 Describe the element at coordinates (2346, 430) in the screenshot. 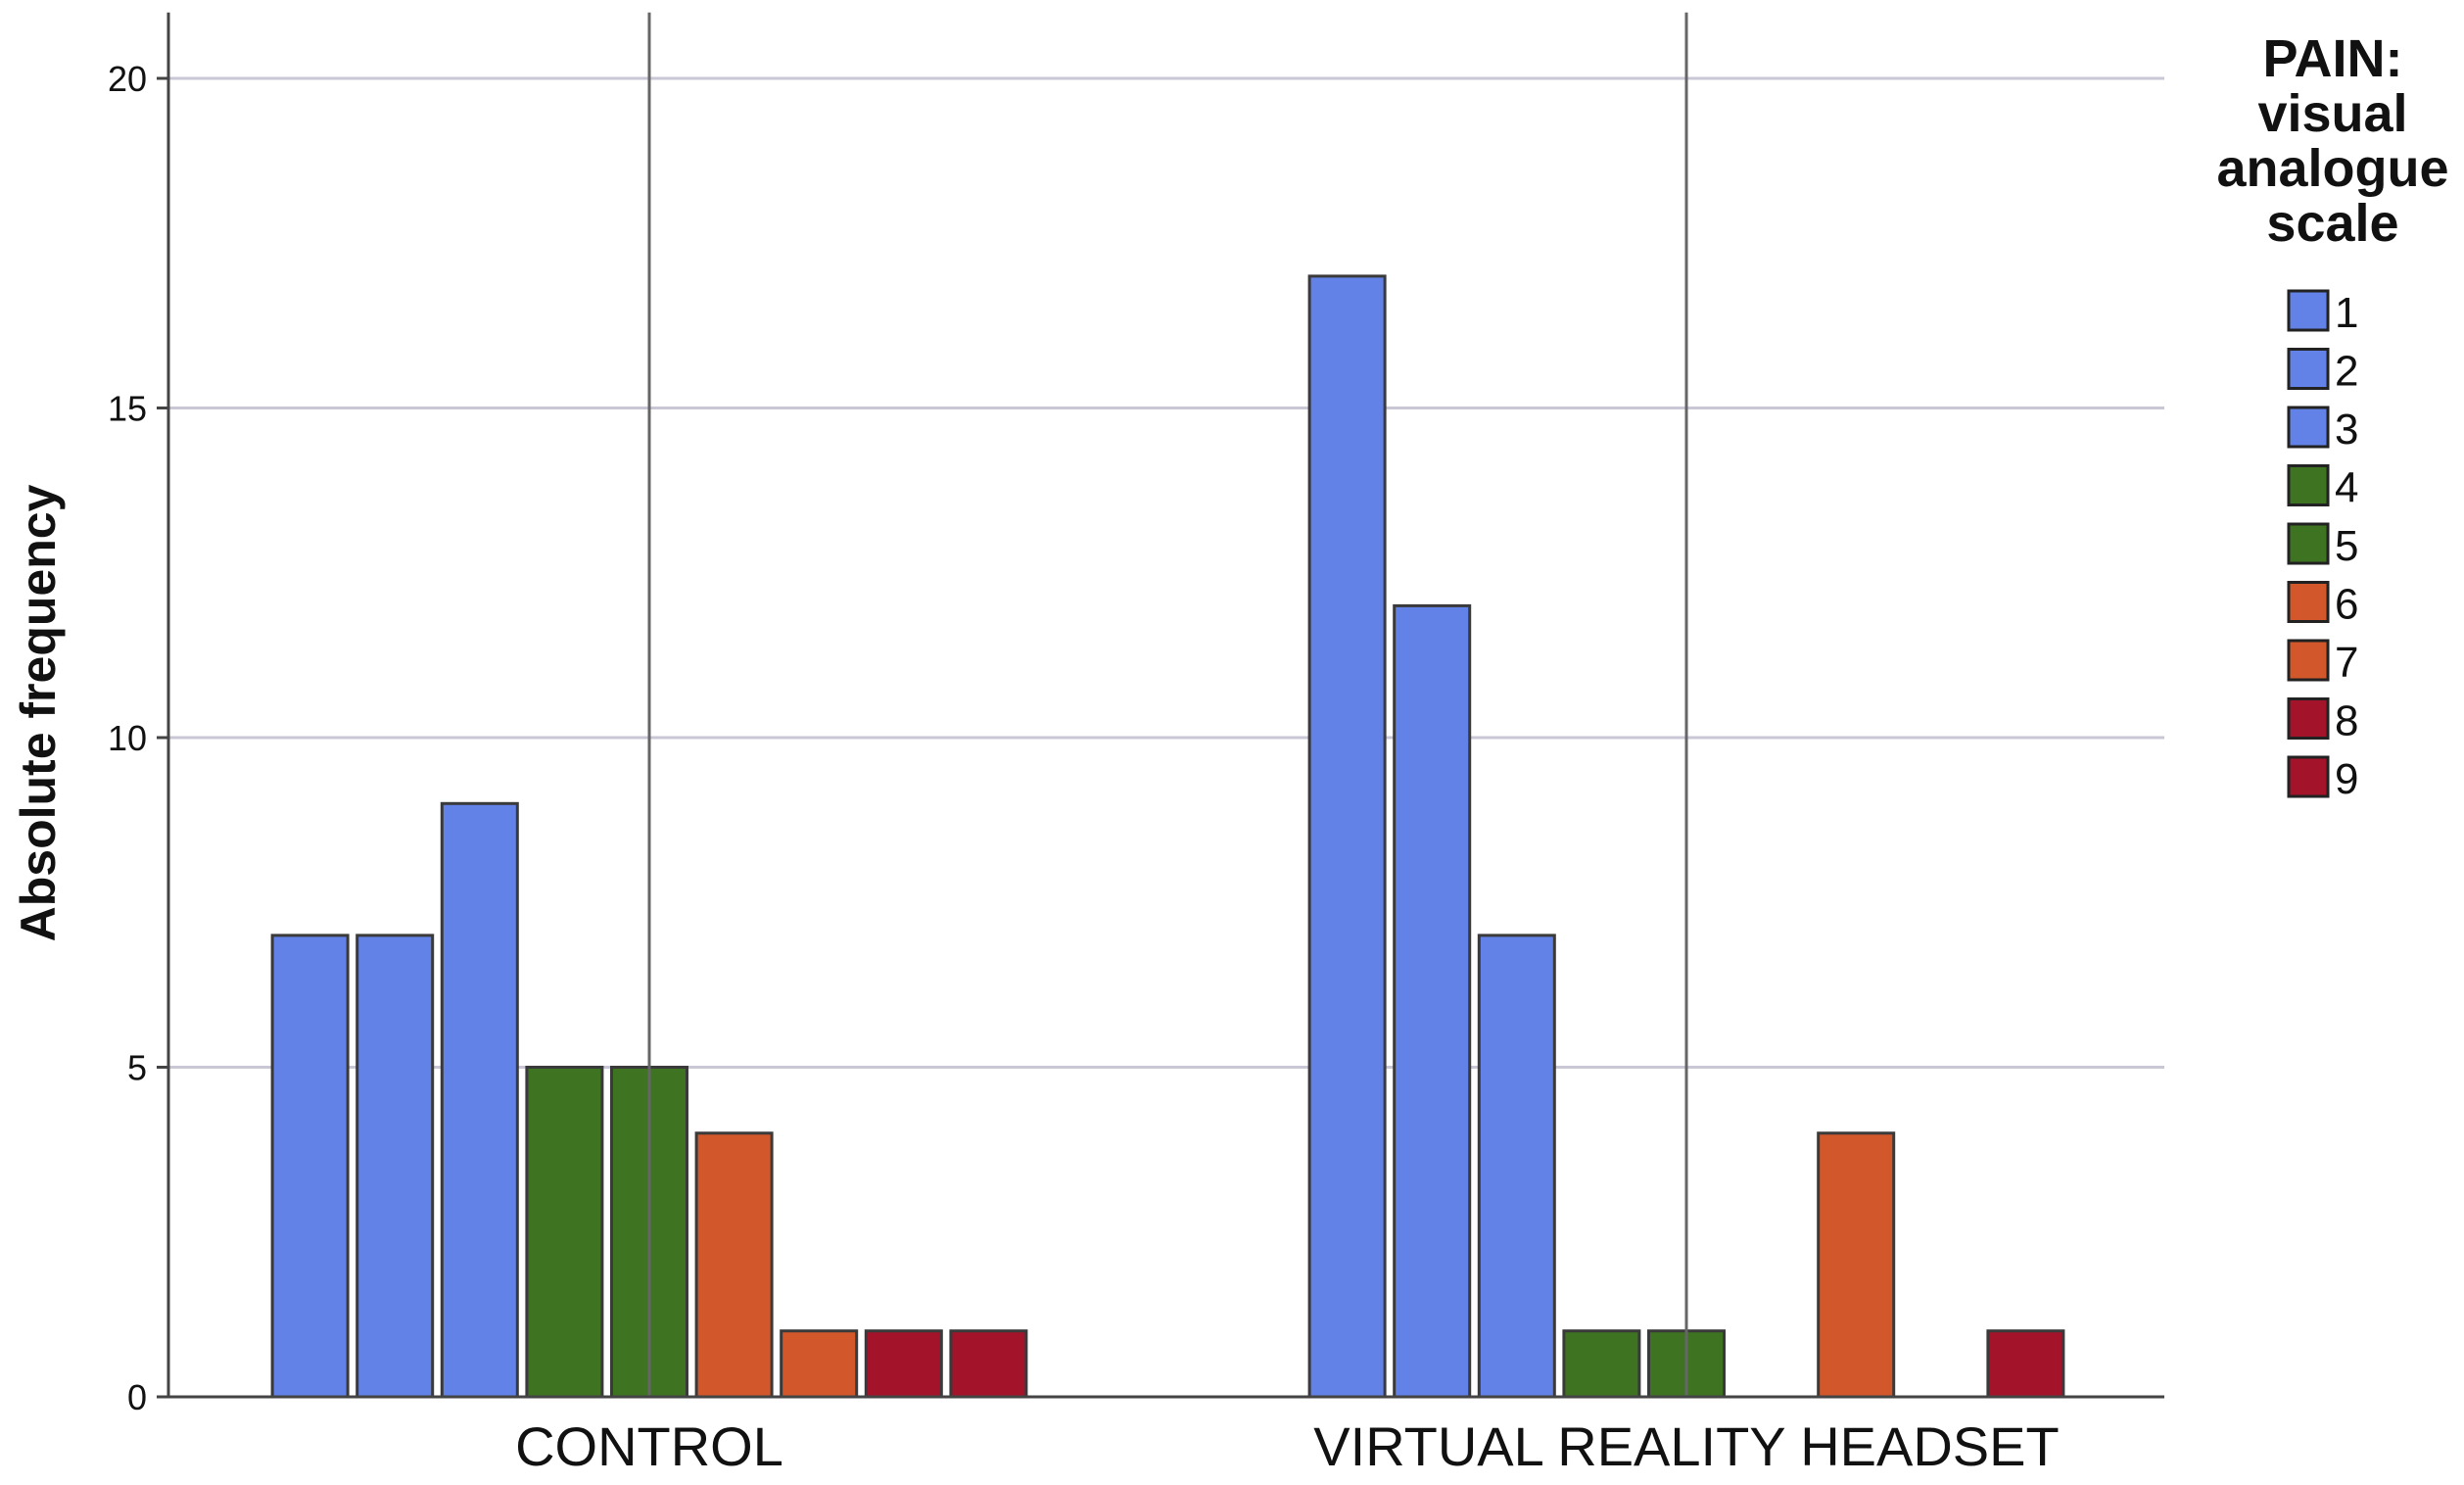

I see `legend-label-3: 3` at that location.